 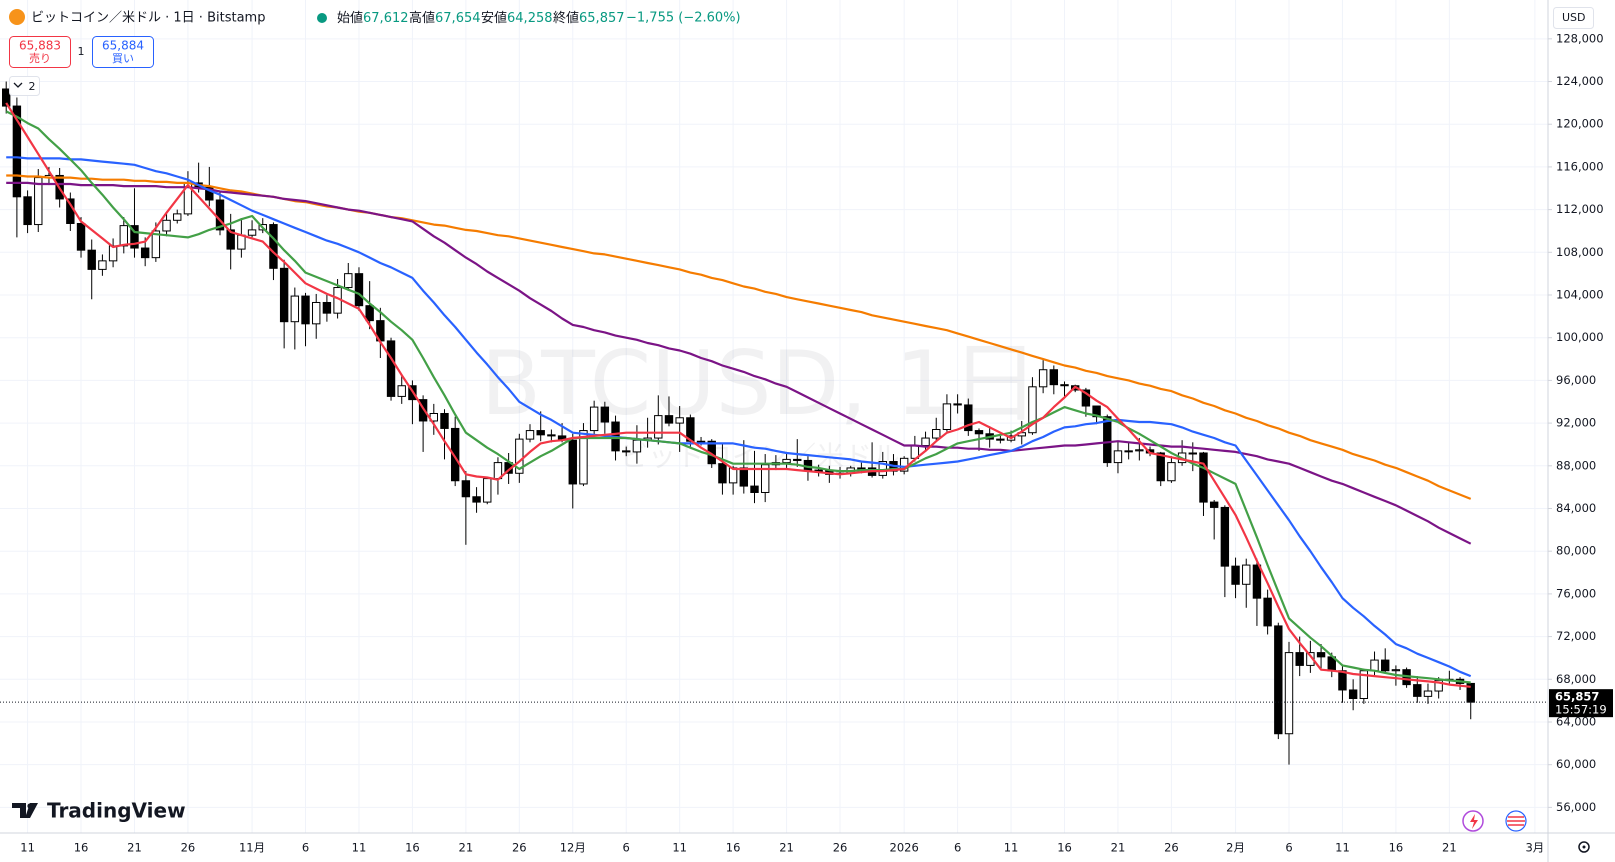 What do you see at coordinates (1576, 508) in the screenshot?
I see `y-tick-label: 84,000` at bounding box center [1576, 508].